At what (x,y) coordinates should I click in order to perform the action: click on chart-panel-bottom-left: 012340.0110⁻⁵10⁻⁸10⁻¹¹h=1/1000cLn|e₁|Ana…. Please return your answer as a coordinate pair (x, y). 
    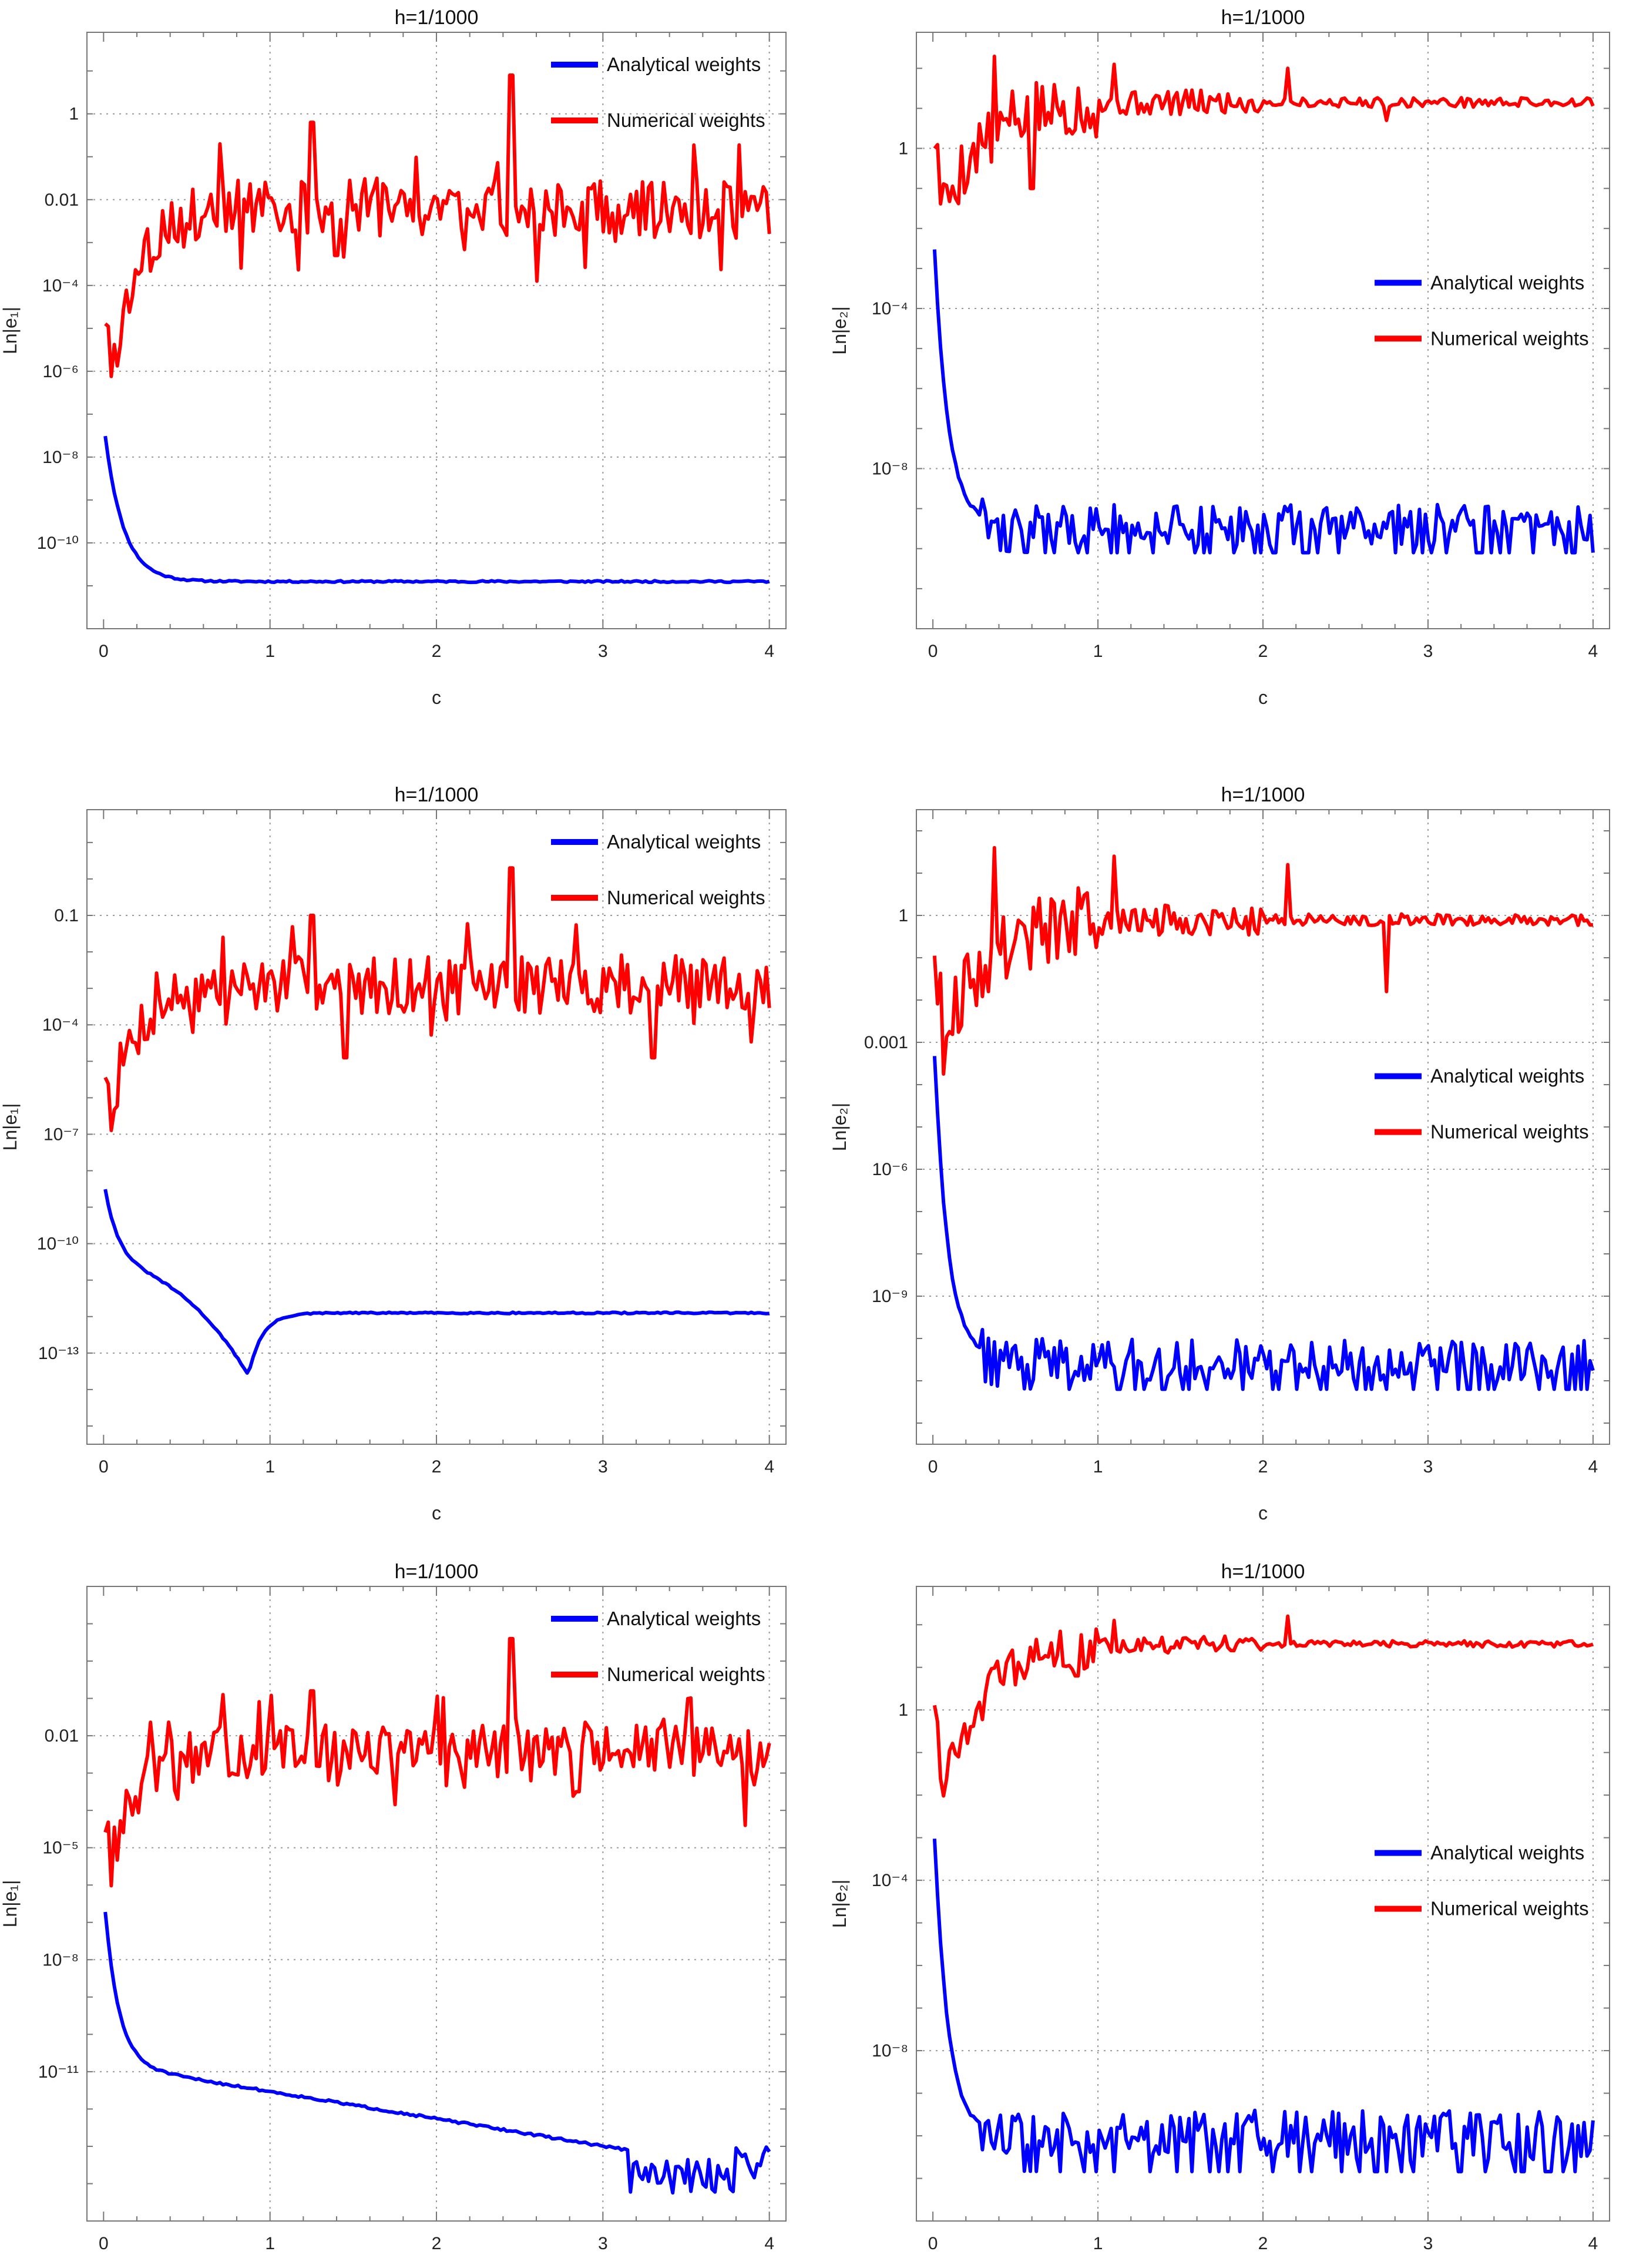
    Looking at the image, I should click on (393, 1907).